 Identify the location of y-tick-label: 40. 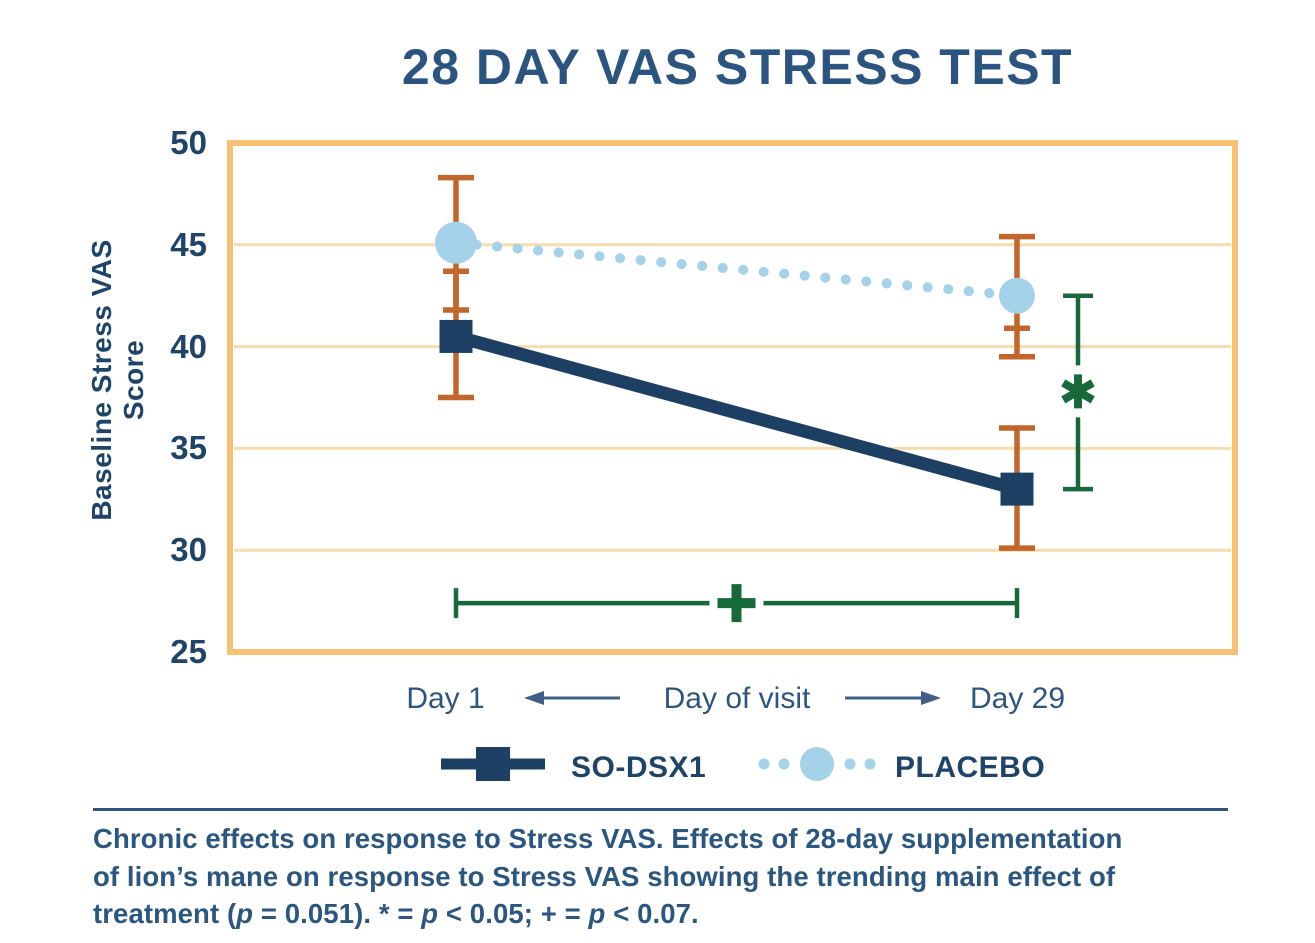
(188, 346).